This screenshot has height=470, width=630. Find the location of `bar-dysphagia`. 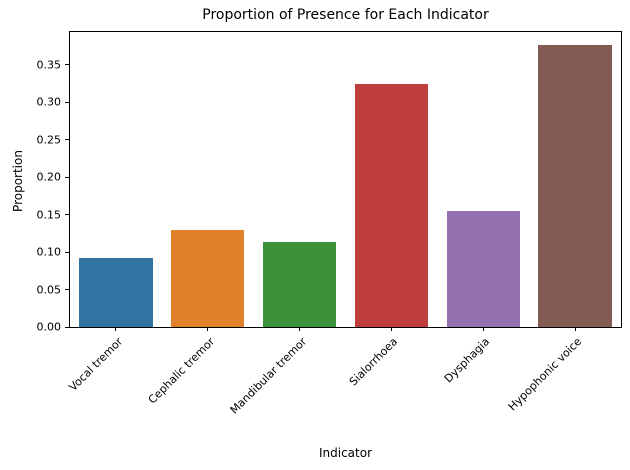

bar-dysphagia is located at coordinates (483, 268).